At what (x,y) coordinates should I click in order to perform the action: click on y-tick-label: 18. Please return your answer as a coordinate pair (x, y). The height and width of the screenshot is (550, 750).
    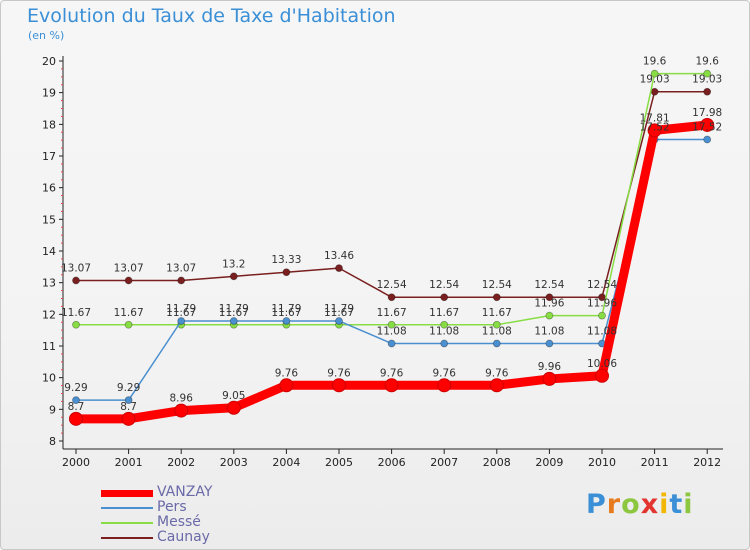
    Looking at the image, I should click on (49, 124).